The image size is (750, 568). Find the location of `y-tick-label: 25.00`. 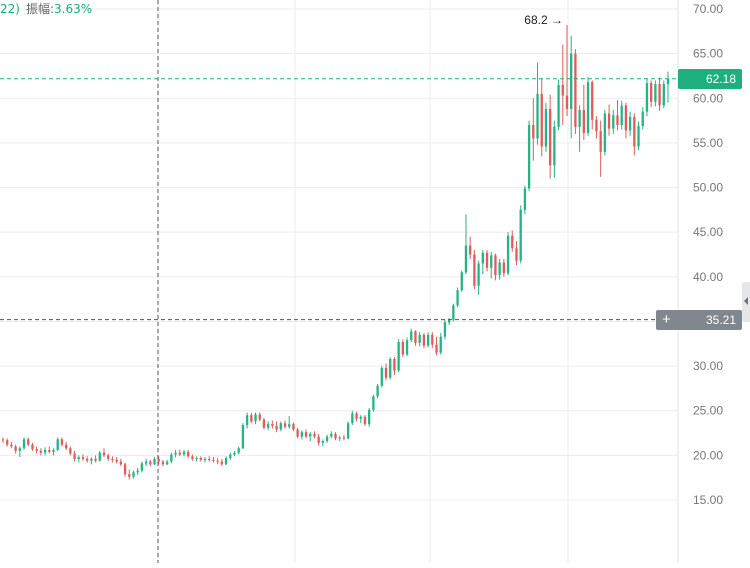

y-tick-label: 25.00 is located at coordinates (708, 411).